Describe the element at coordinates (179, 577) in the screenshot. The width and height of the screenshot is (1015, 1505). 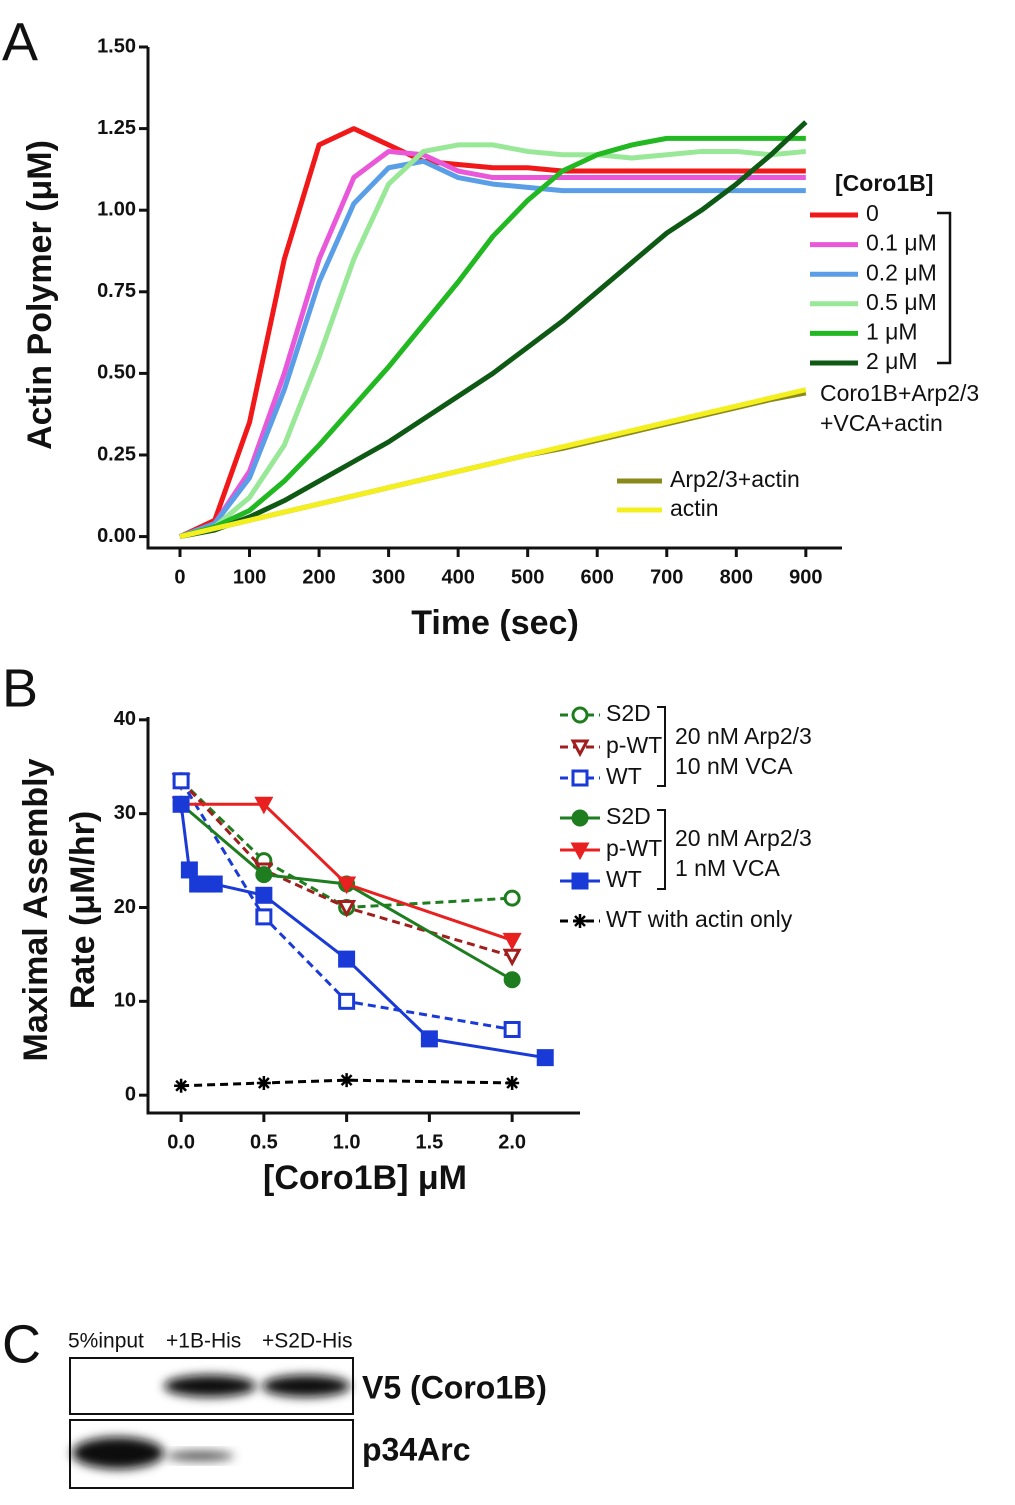
I see `x-tick-label: 0` at that location.